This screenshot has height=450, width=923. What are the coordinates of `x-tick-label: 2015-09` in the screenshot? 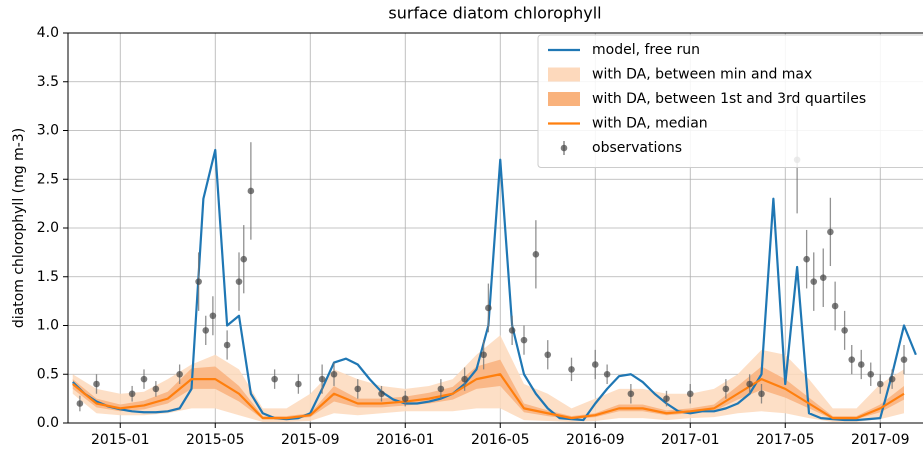 It's located at (310, 440).